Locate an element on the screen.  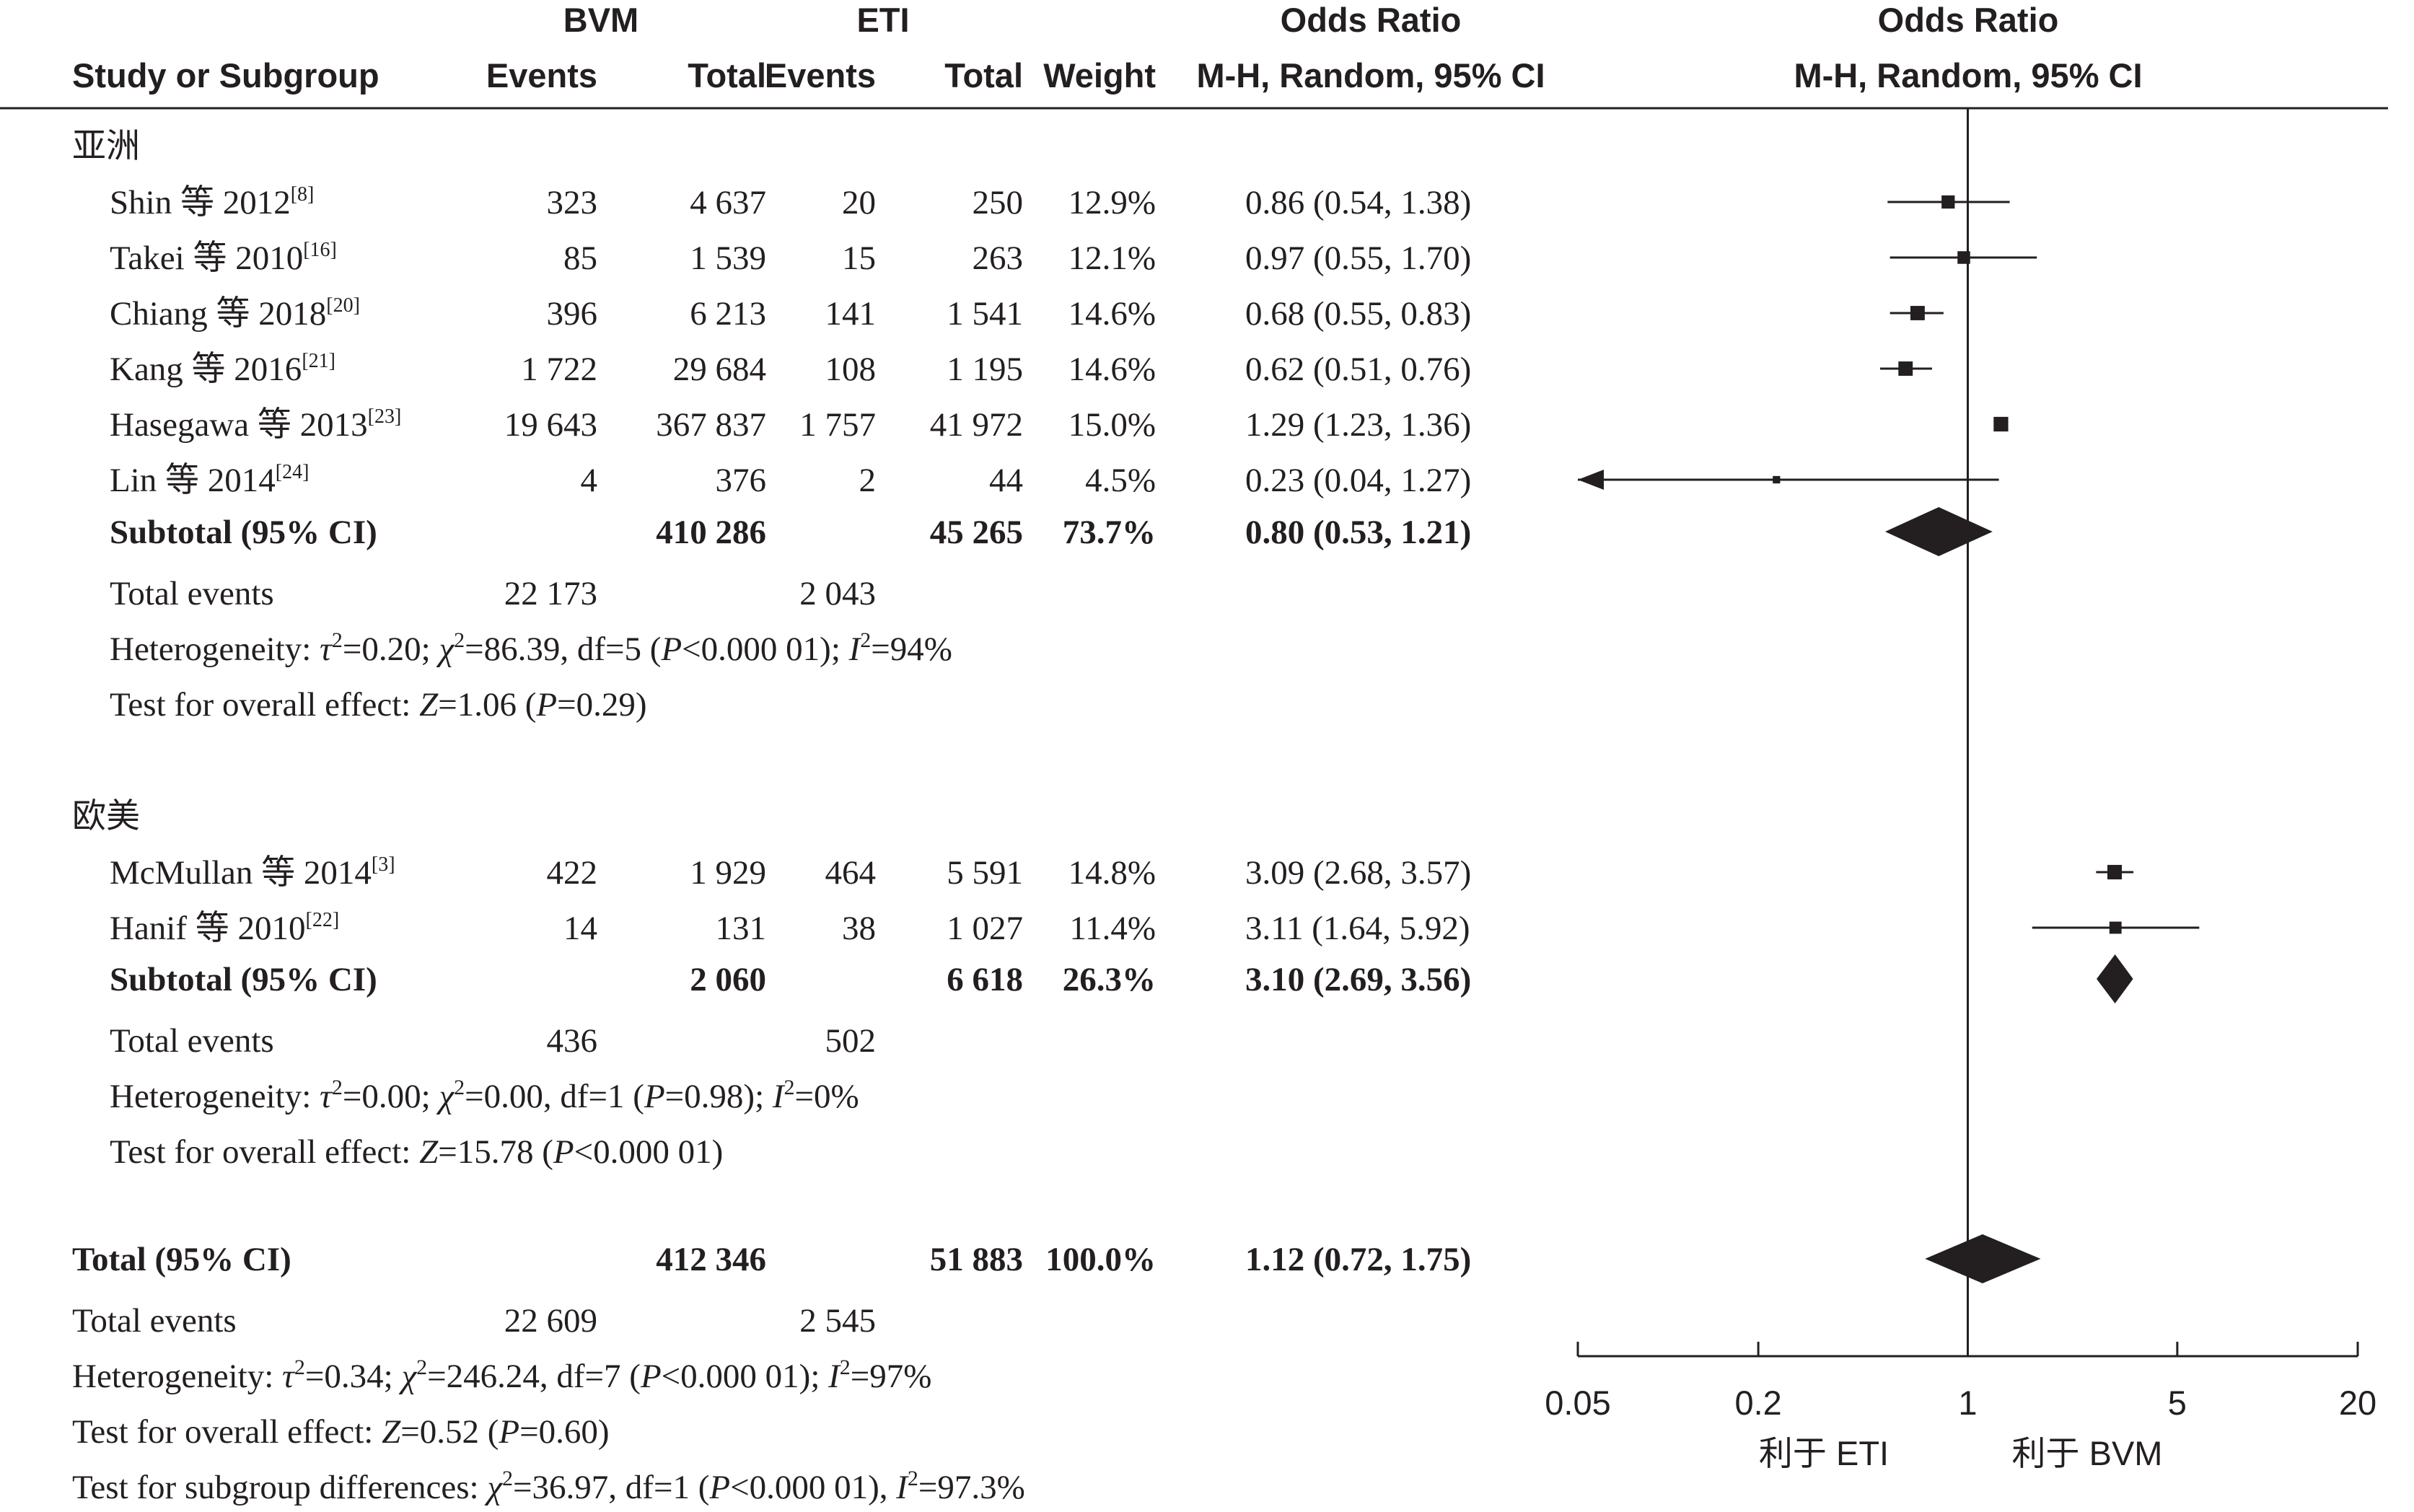
stat-text: =0.34; is located at coordinates (353, 1377).